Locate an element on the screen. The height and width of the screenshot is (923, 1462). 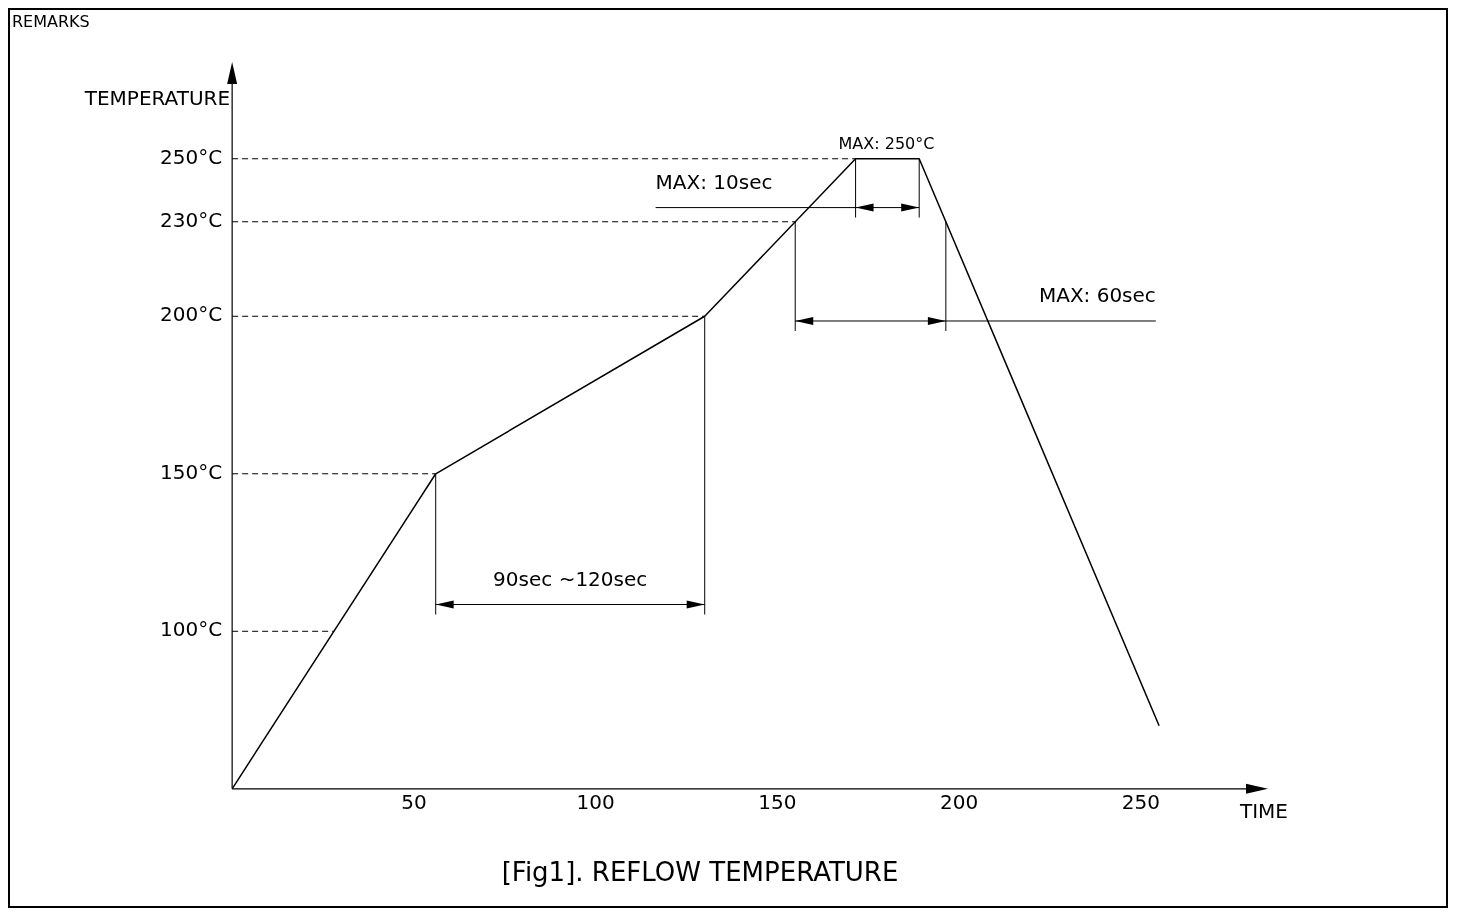
text: [Fig1]. REFLOW TEMPERATURE is located at coordinates (700, 872).